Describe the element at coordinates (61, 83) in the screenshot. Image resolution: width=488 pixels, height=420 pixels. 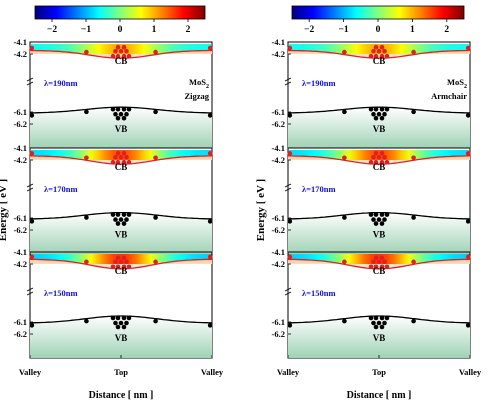
I see `wavelength-label: λ=190nm` at that location.